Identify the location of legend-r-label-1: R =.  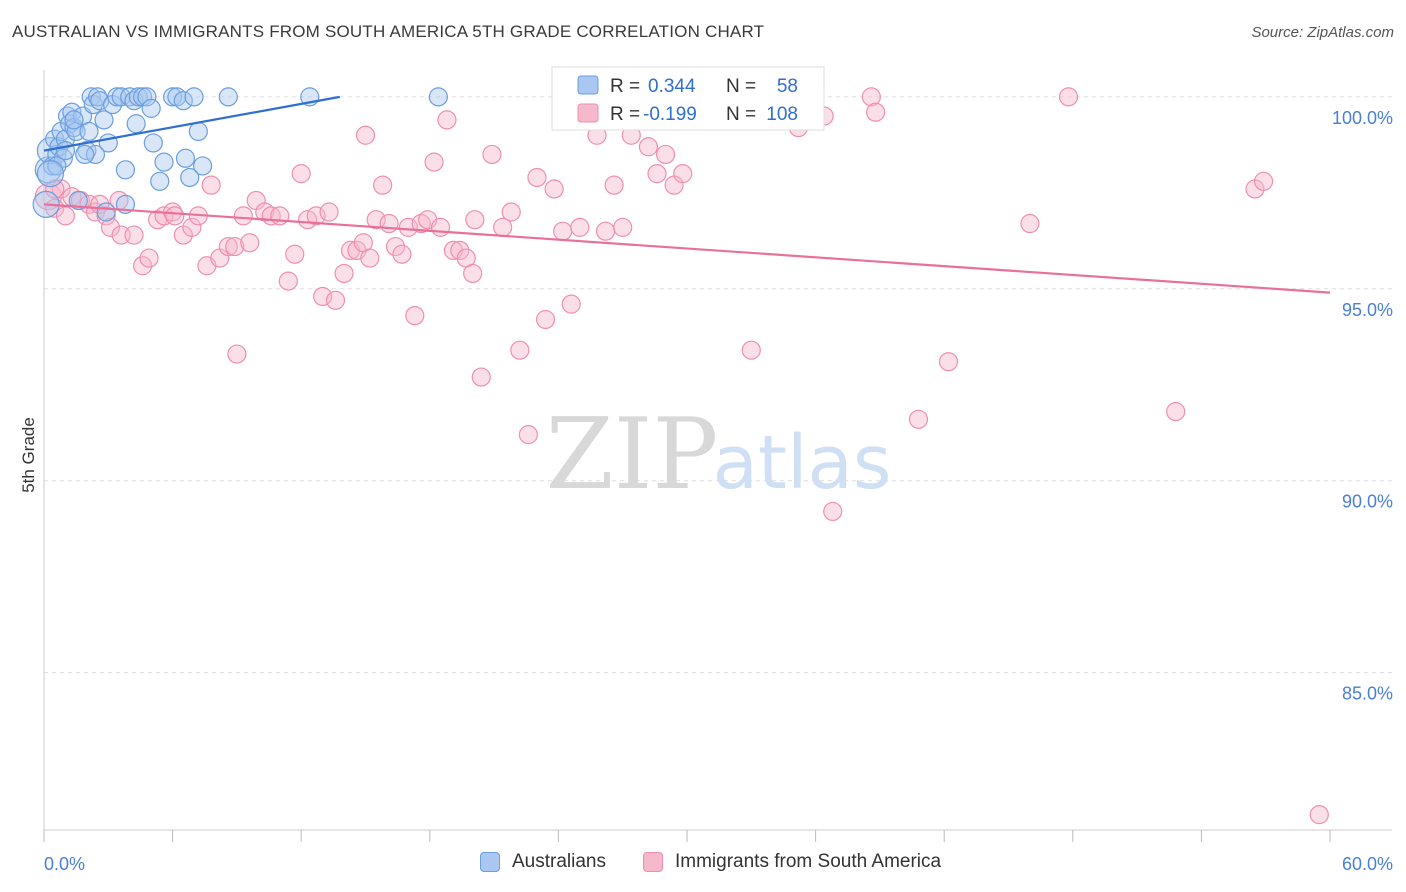
(625, 86).